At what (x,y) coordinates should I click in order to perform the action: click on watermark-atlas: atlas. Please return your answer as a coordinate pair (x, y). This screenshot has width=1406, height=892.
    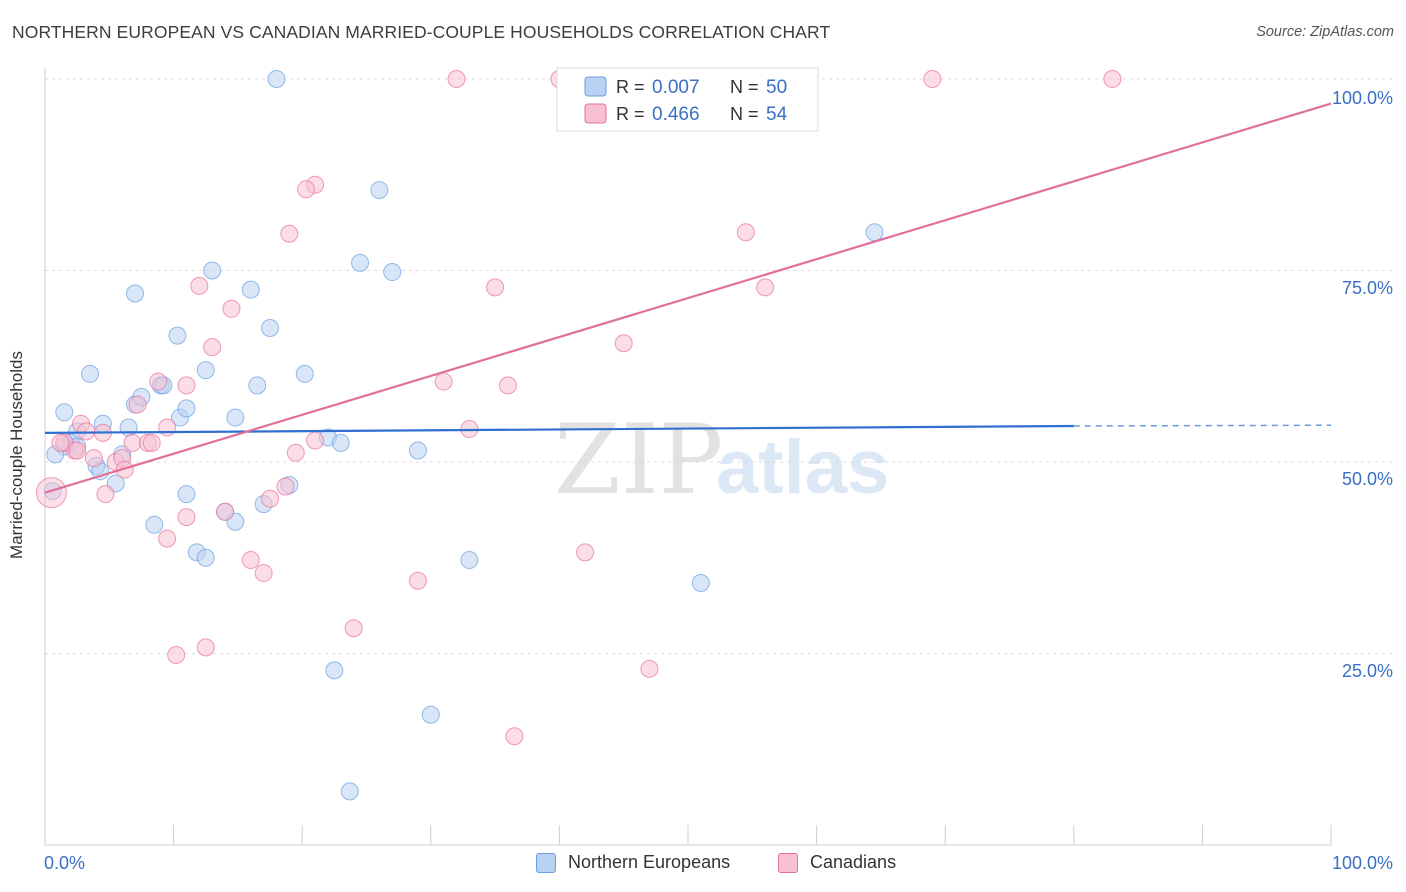
    Looking at the image, I should click on (802, 467).